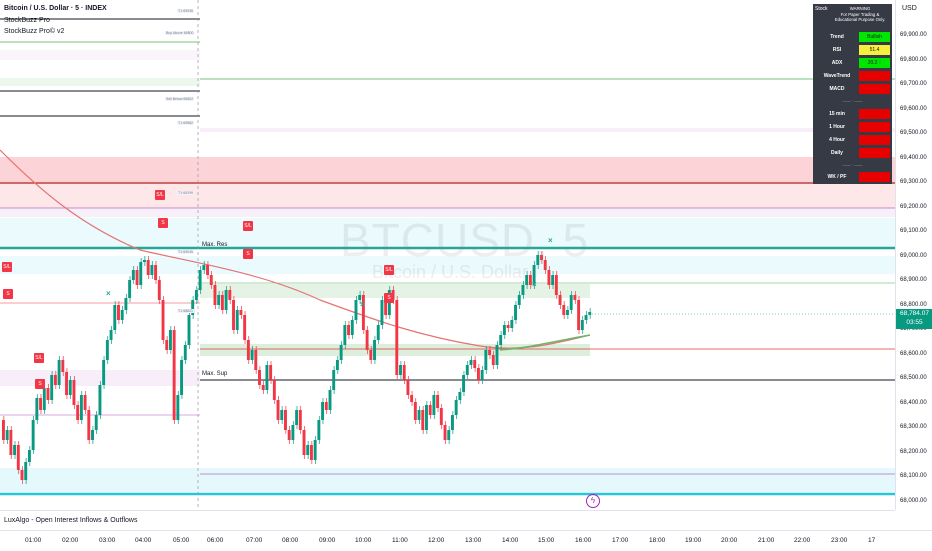  I want to click on row-label: WK / PF, so click(837, 177).